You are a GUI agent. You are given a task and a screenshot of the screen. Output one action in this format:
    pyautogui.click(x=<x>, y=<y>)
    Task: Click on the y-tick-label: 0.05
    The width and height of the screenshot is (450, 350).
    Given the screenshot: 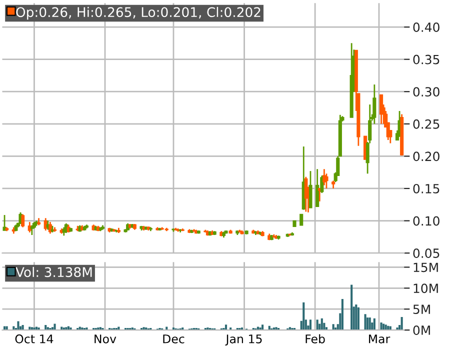 What is the action you would take?
    pyautogui.click(x=426, y=253)
    